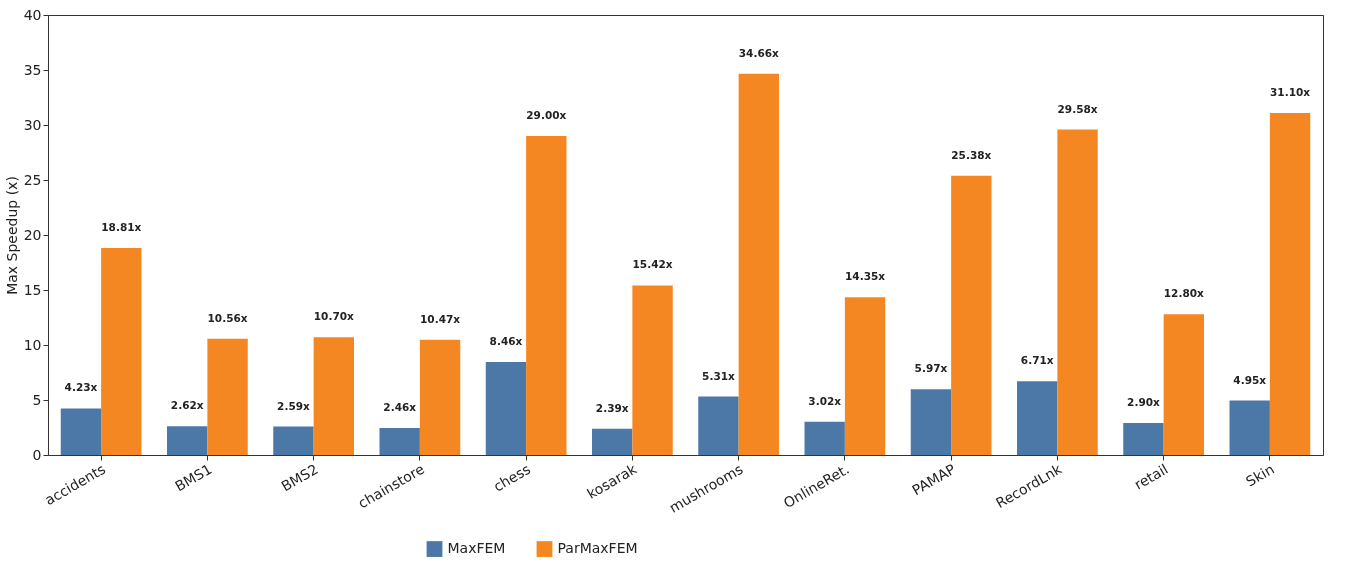 This screenshot has width=1349, height=576. I want to click on data-label: 10.47x, so click(440, 318).